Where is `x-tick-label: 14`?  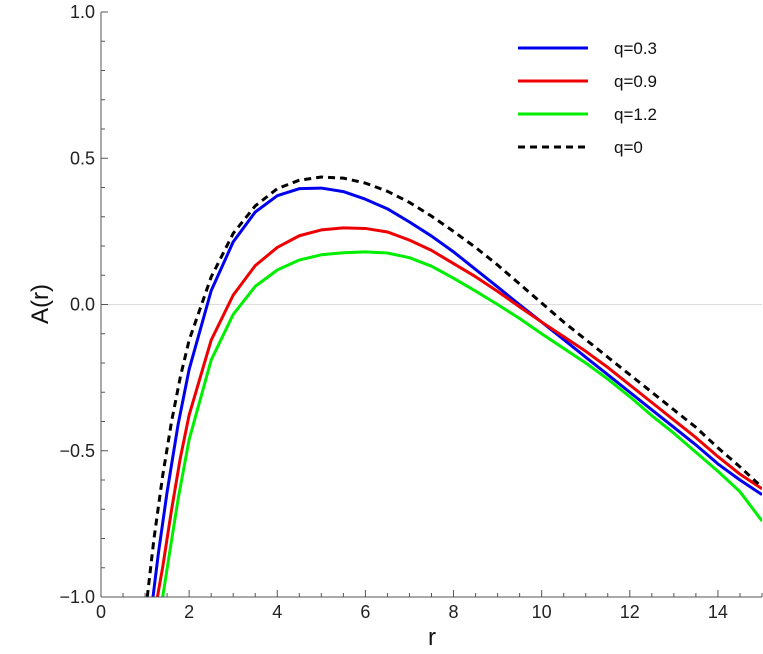 x-tick-label: 14 is located at coordinates (718, 612).